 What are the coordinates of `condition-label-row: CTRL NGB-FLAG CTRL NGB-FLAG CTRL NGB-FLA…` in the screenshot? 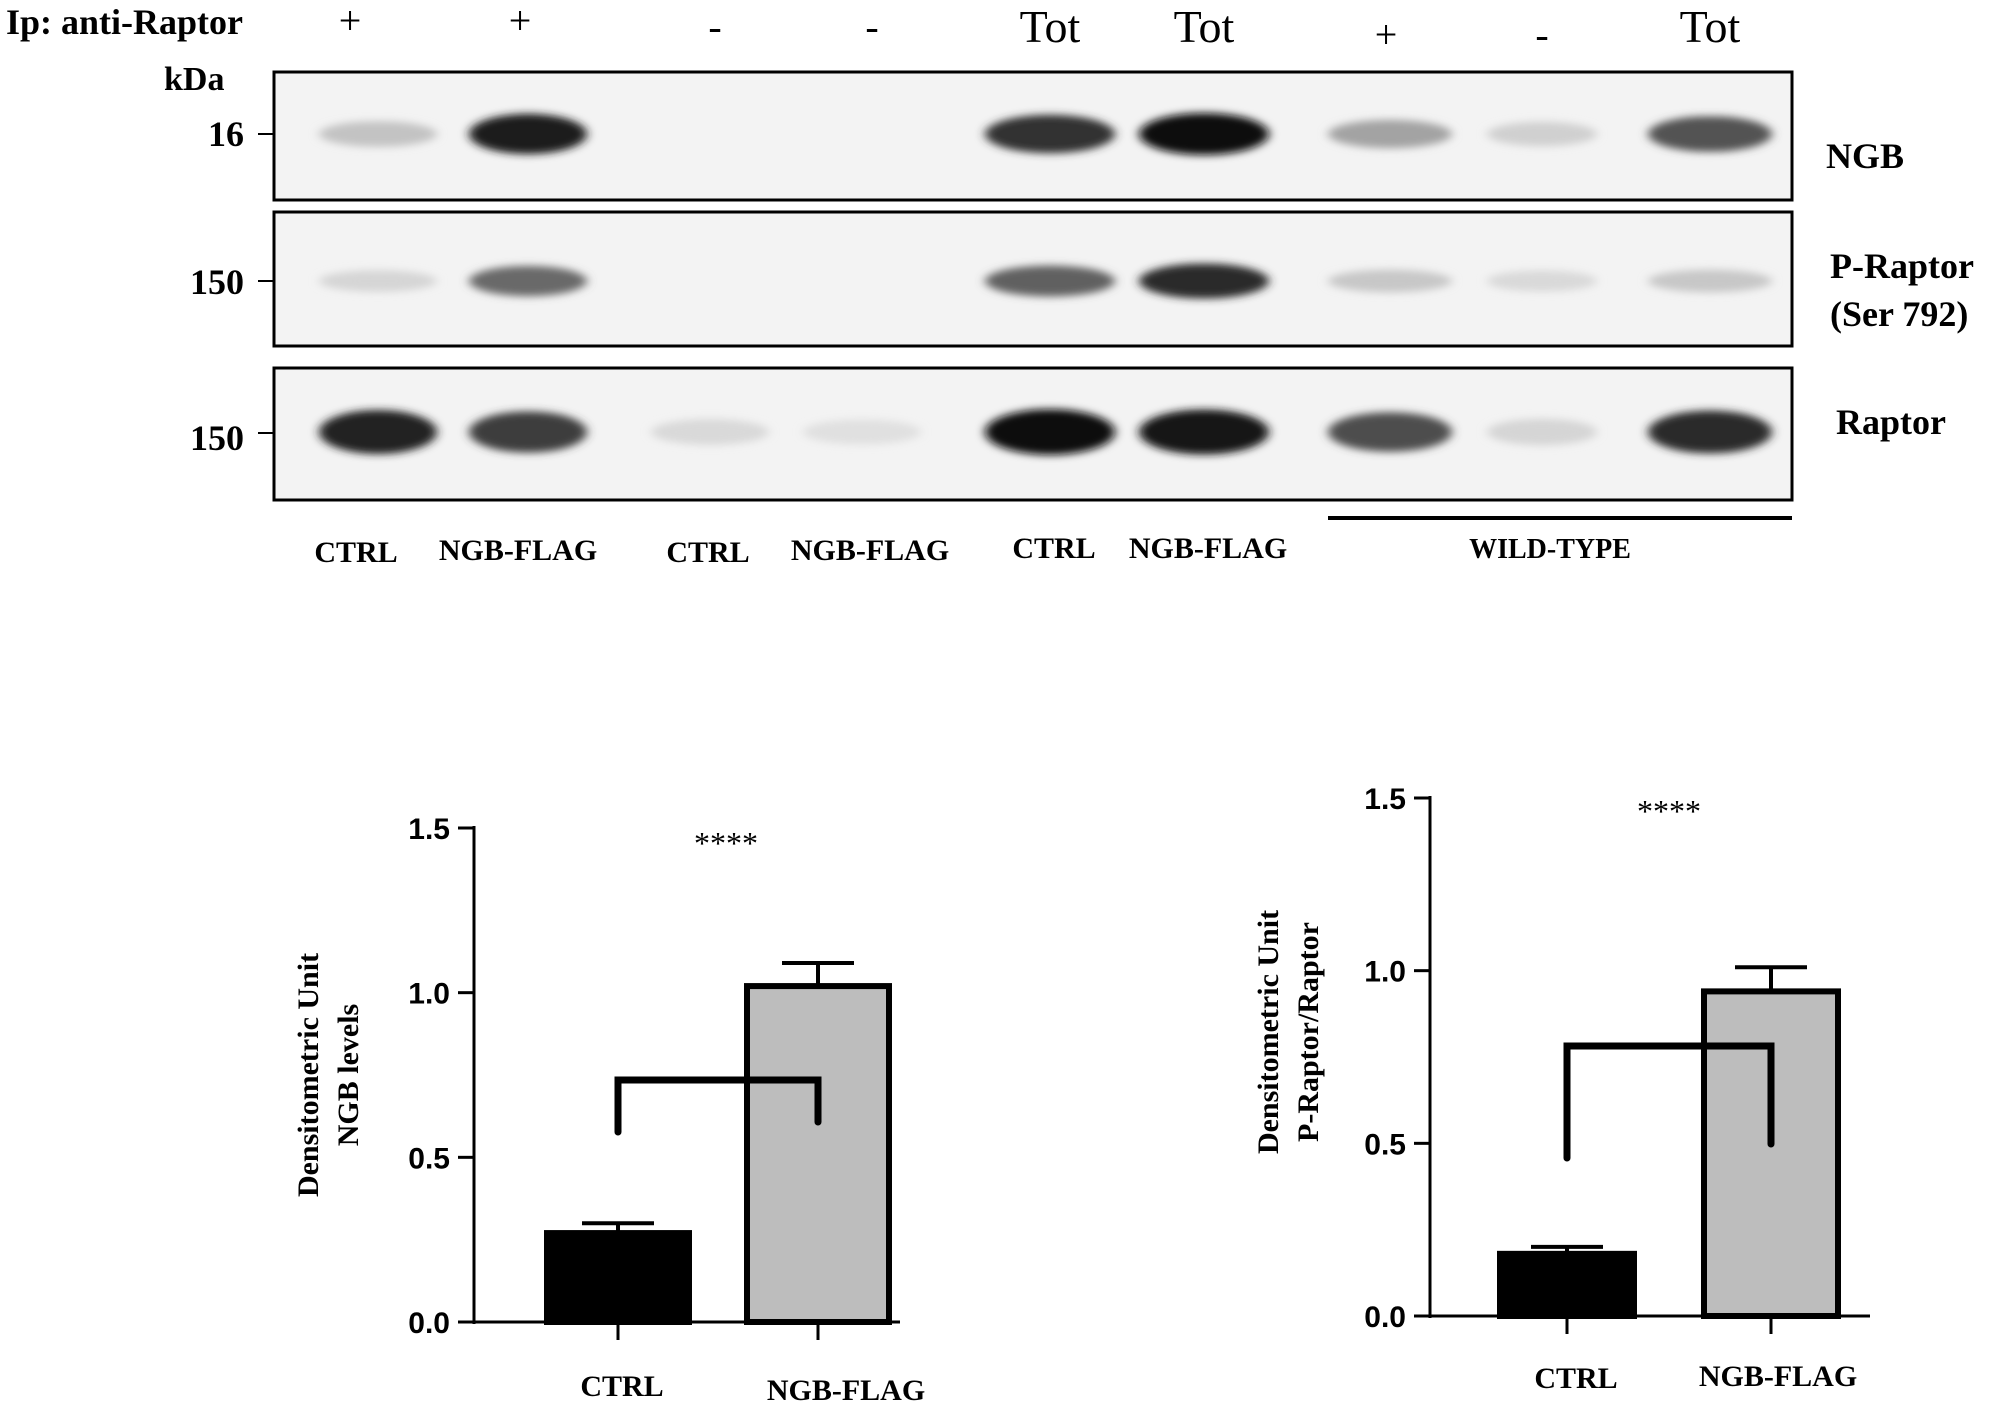 It's located at (1053, 542).